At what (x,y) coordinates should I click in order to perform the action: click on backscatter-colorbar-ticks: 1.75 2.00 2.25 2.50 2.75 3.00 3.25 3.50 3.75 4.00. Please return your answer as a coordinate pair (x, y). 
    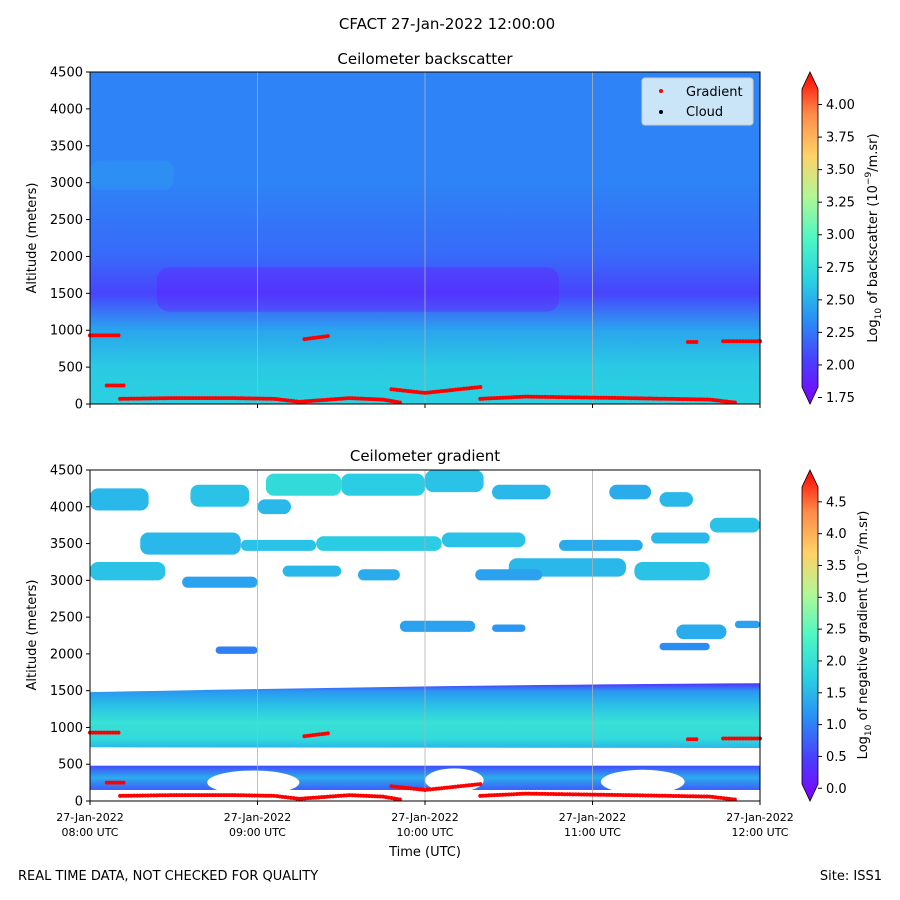
    Looking at the image, I should click on (836, 252).